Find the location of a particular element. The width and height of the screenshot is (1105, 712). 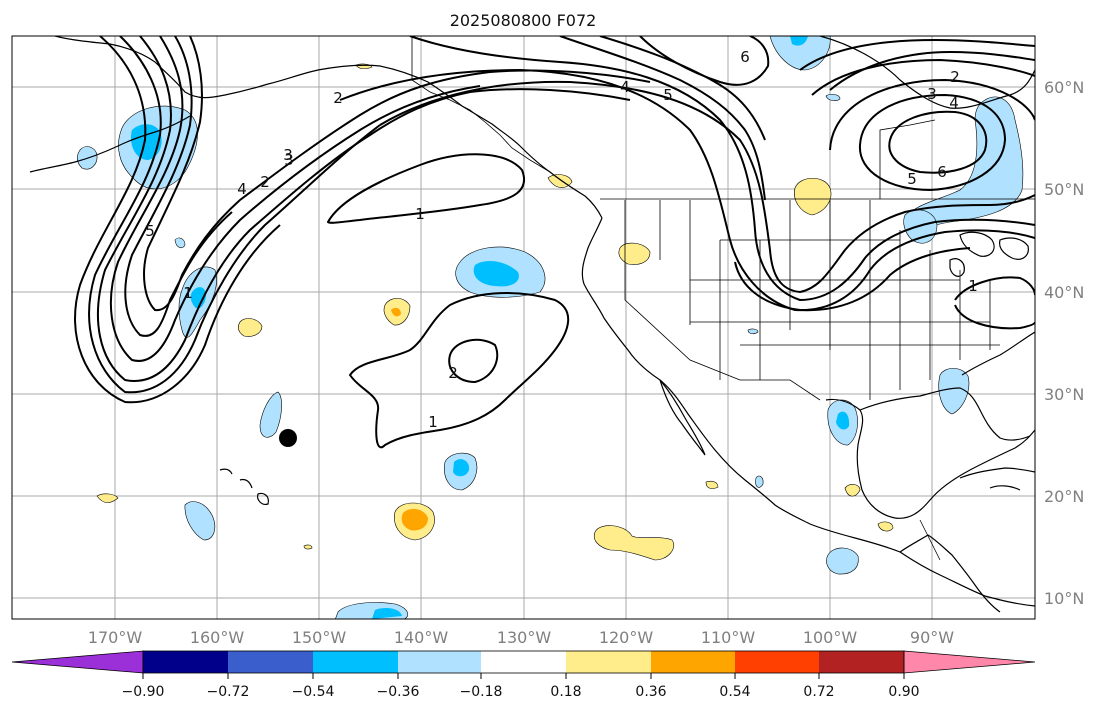

colorbar-extend-low is located at coordinates (77, 662).